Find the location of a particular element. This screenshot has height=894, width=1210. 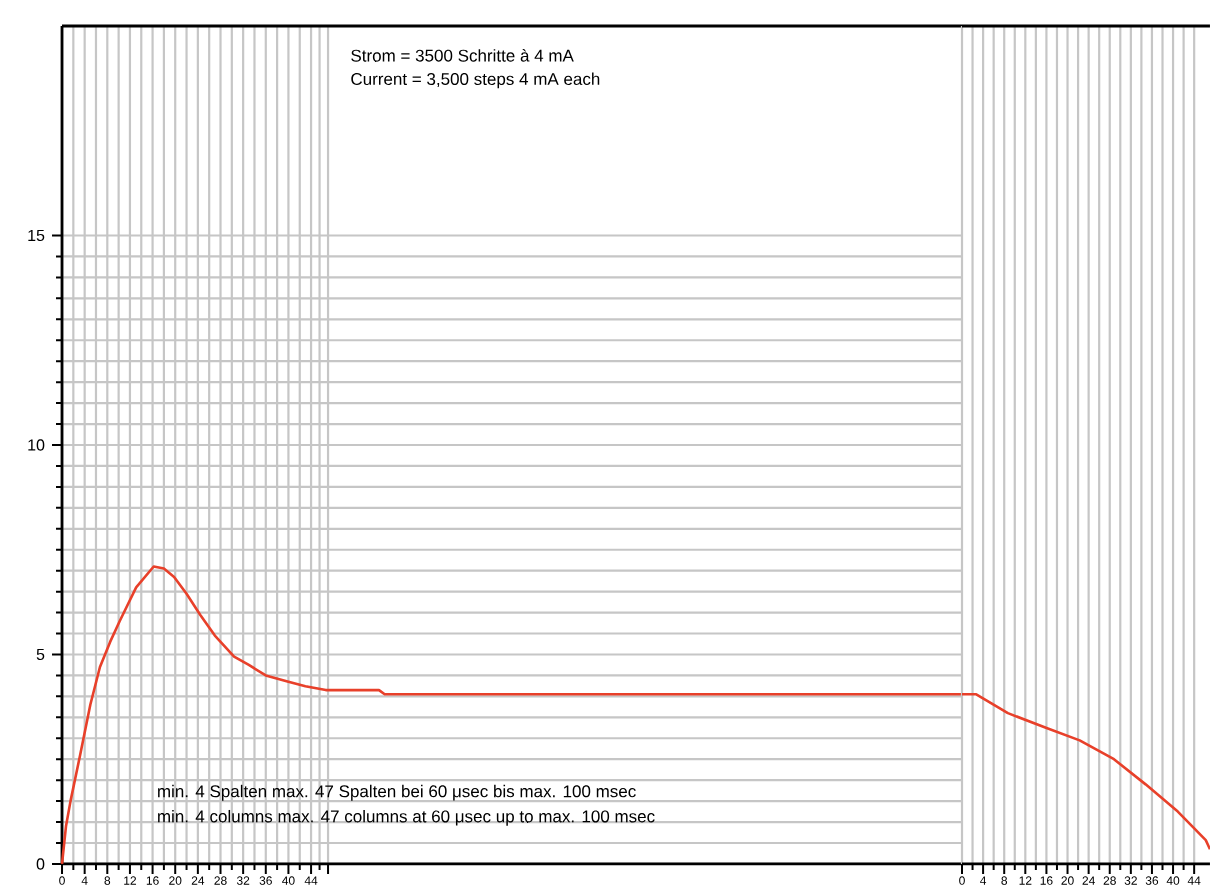

y-tick-label: 10 is located at coordinates (36, 445).